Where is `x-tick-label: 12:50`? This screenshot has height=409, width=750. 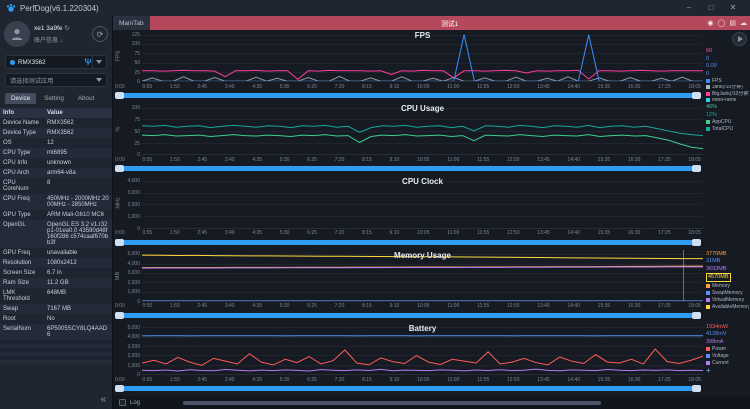
x-tick-label: 12:50 is located at coordinates (513, 233).